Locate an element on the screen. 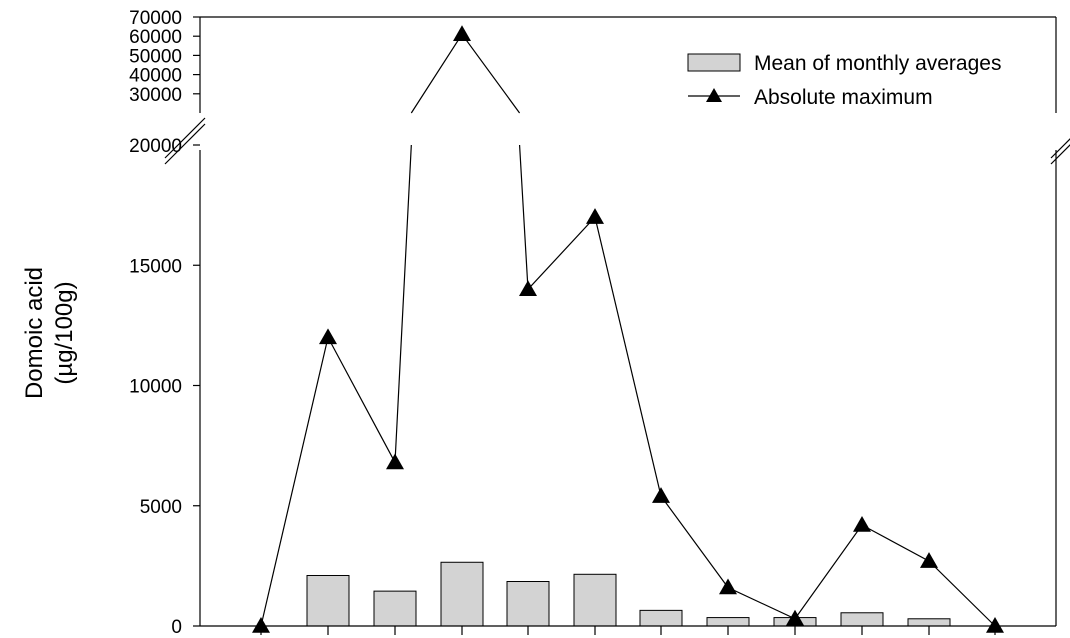  y-axis-label-line2: (µg/100g) is located at coordinates (64, 333).